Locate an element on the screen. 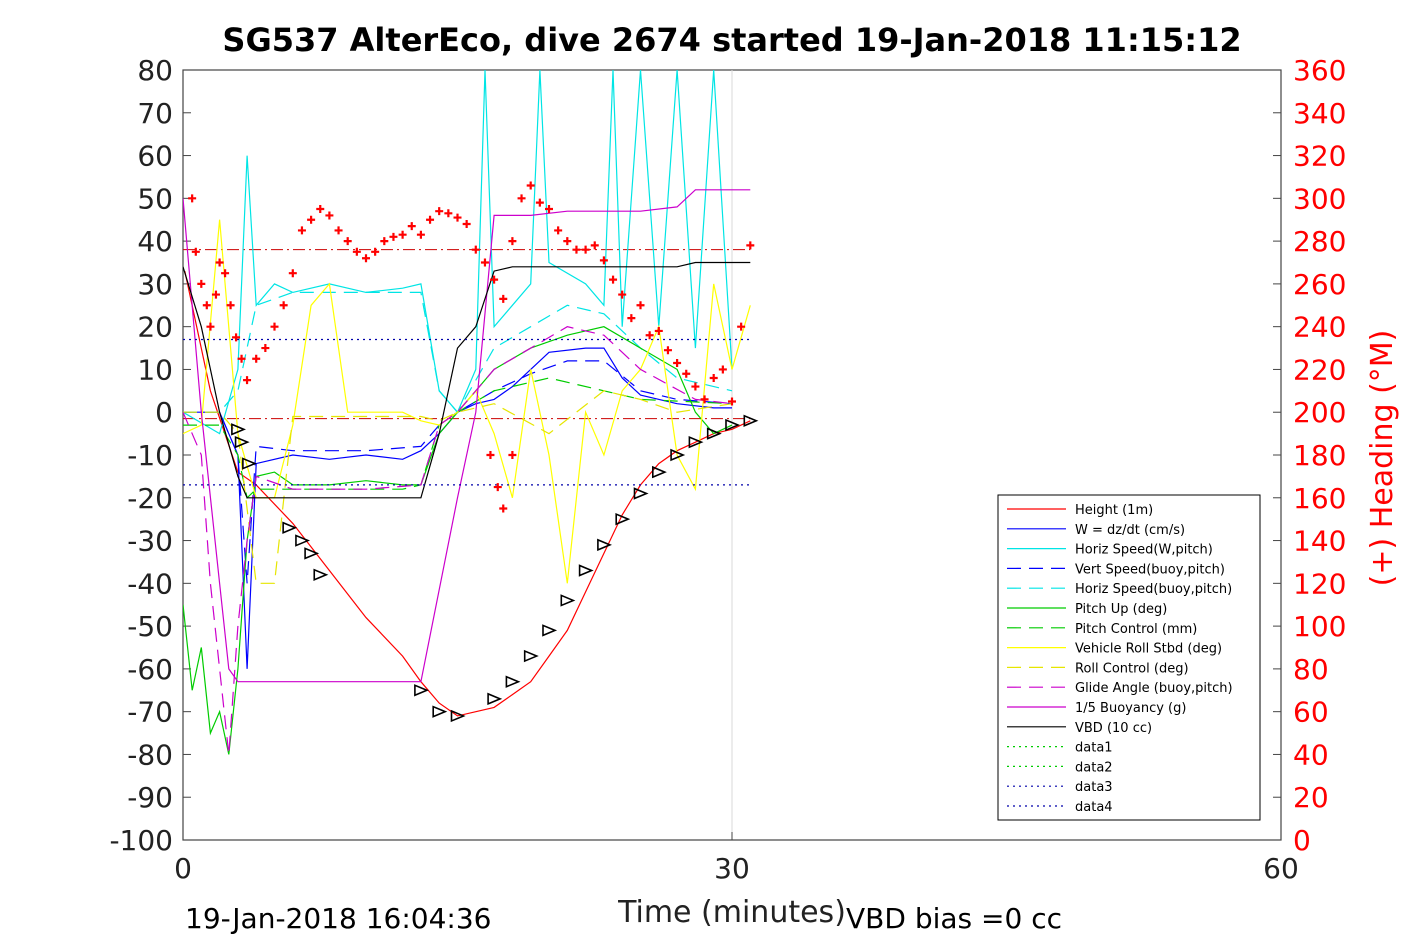 The width and height of the screenshot is (1417, 945). y-tick-label: -70 is located at coordinates (150, 712).